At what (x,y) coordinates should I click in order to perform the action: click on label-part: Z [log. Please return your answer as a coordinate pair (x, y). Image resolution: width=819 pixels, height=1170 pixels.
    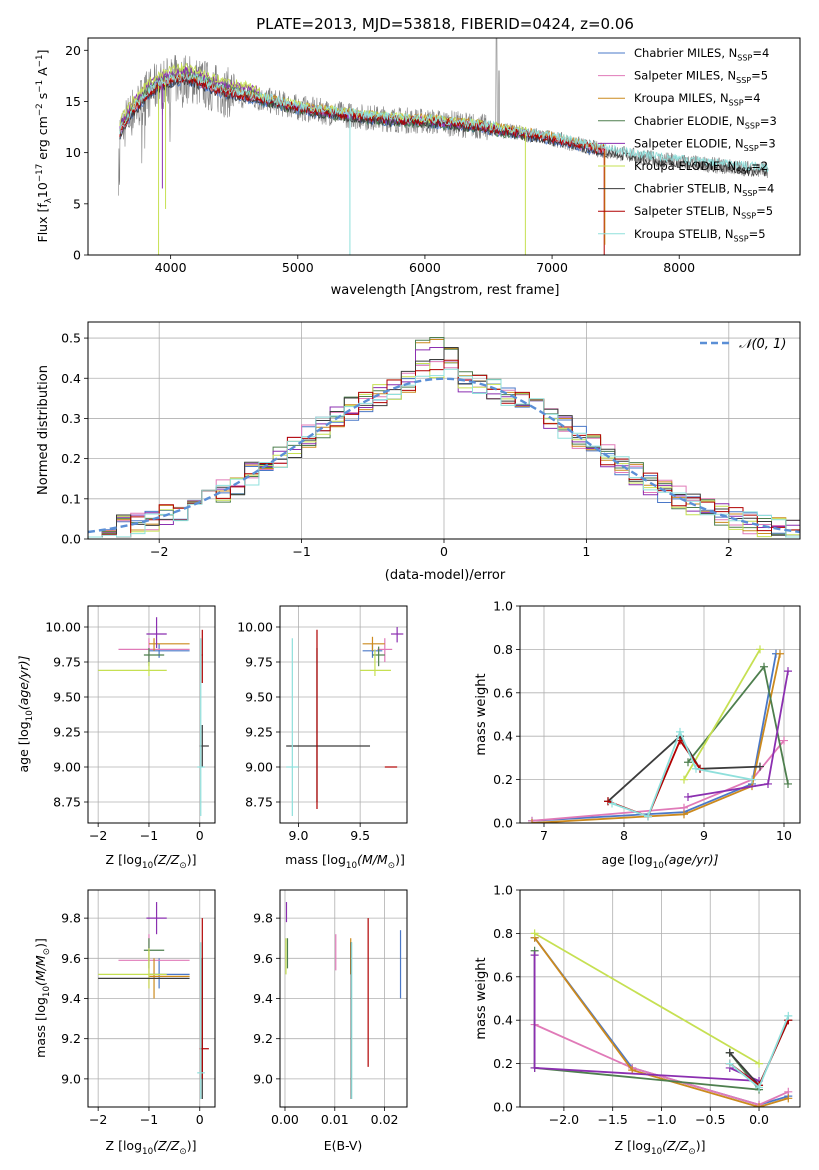
    Looking at the image, I should click on (124, 1145).